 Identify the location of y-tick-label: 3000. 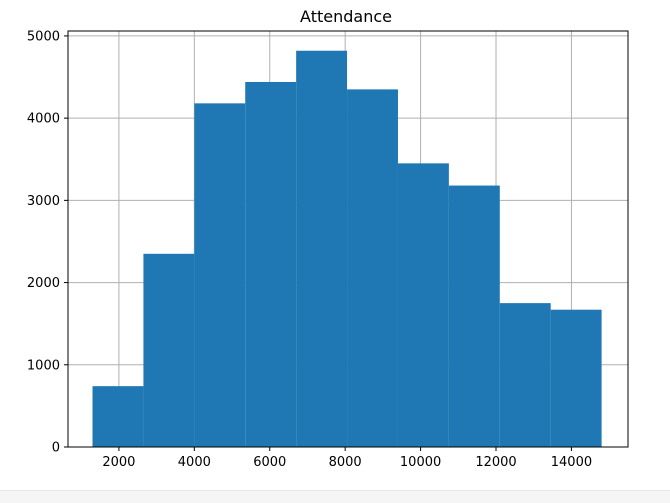
(43, 201).